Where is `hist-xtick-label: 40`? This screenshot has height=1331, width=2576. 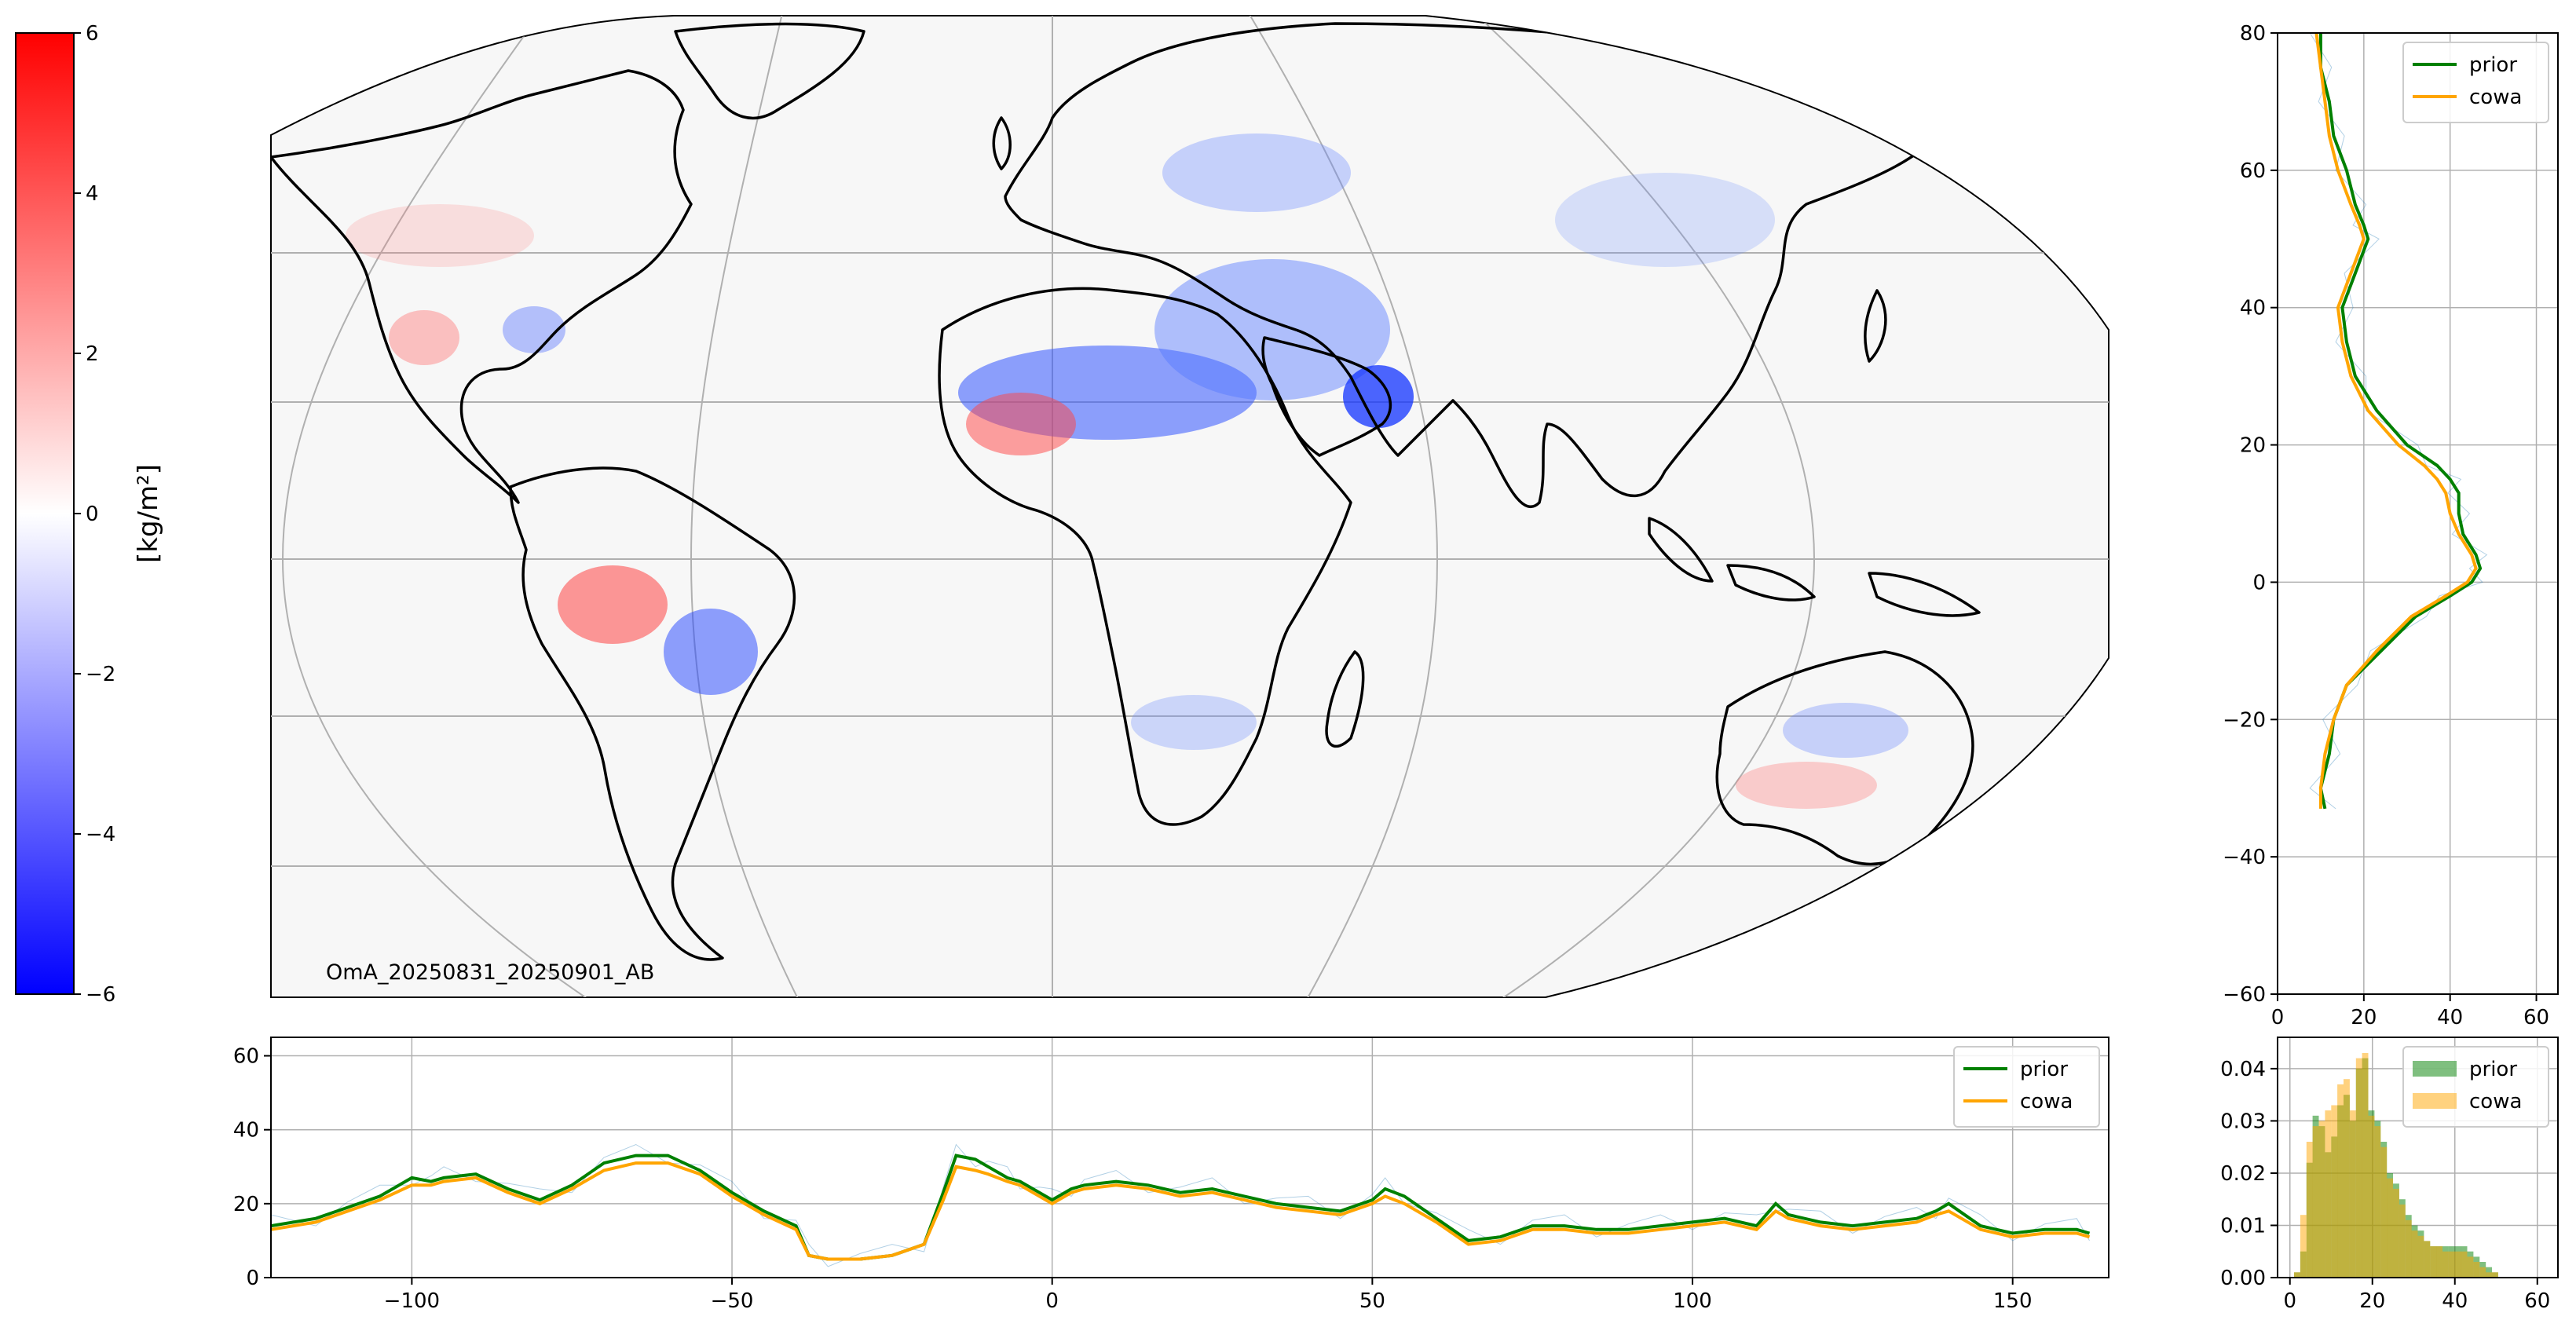
hist-xtick-label: 40 is located at coordinates (2455, 1301).